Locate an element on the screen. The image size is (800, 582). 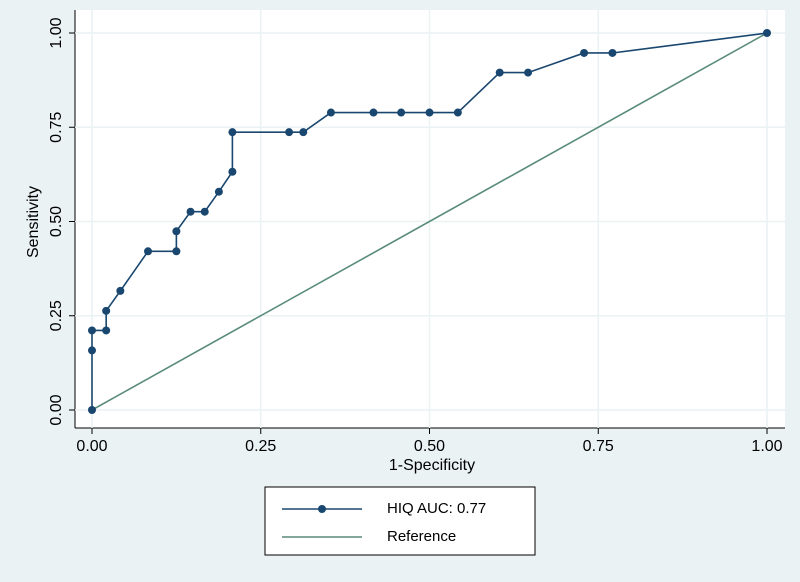
y-tick-label: 0.00 is located at coordinates (56, 409).